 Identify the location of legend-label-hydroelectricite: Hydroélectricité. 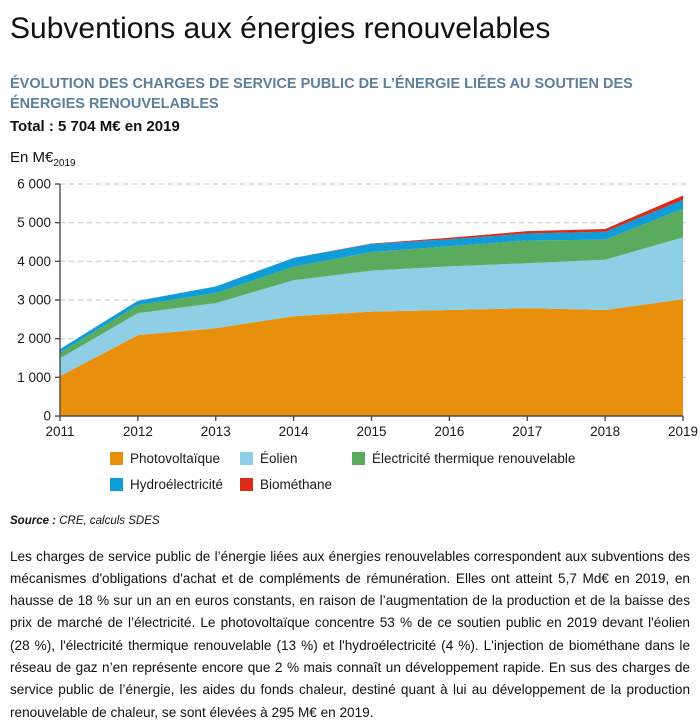
(177, 484).